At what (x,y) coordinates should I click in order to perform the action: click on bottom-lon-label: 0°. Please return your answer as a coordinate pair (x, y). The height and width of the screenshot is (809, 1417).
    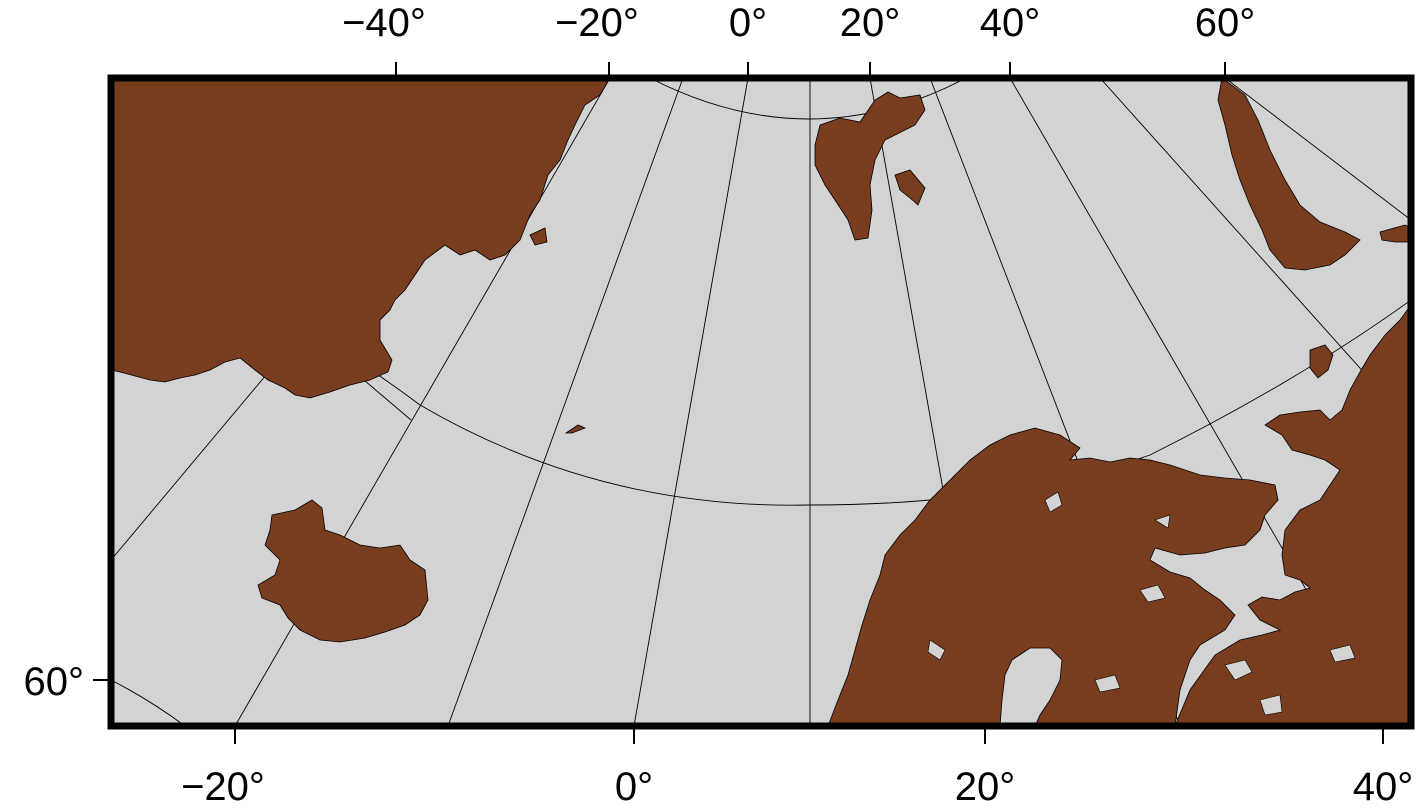
    Looking at the image, I should click on (634, 787).